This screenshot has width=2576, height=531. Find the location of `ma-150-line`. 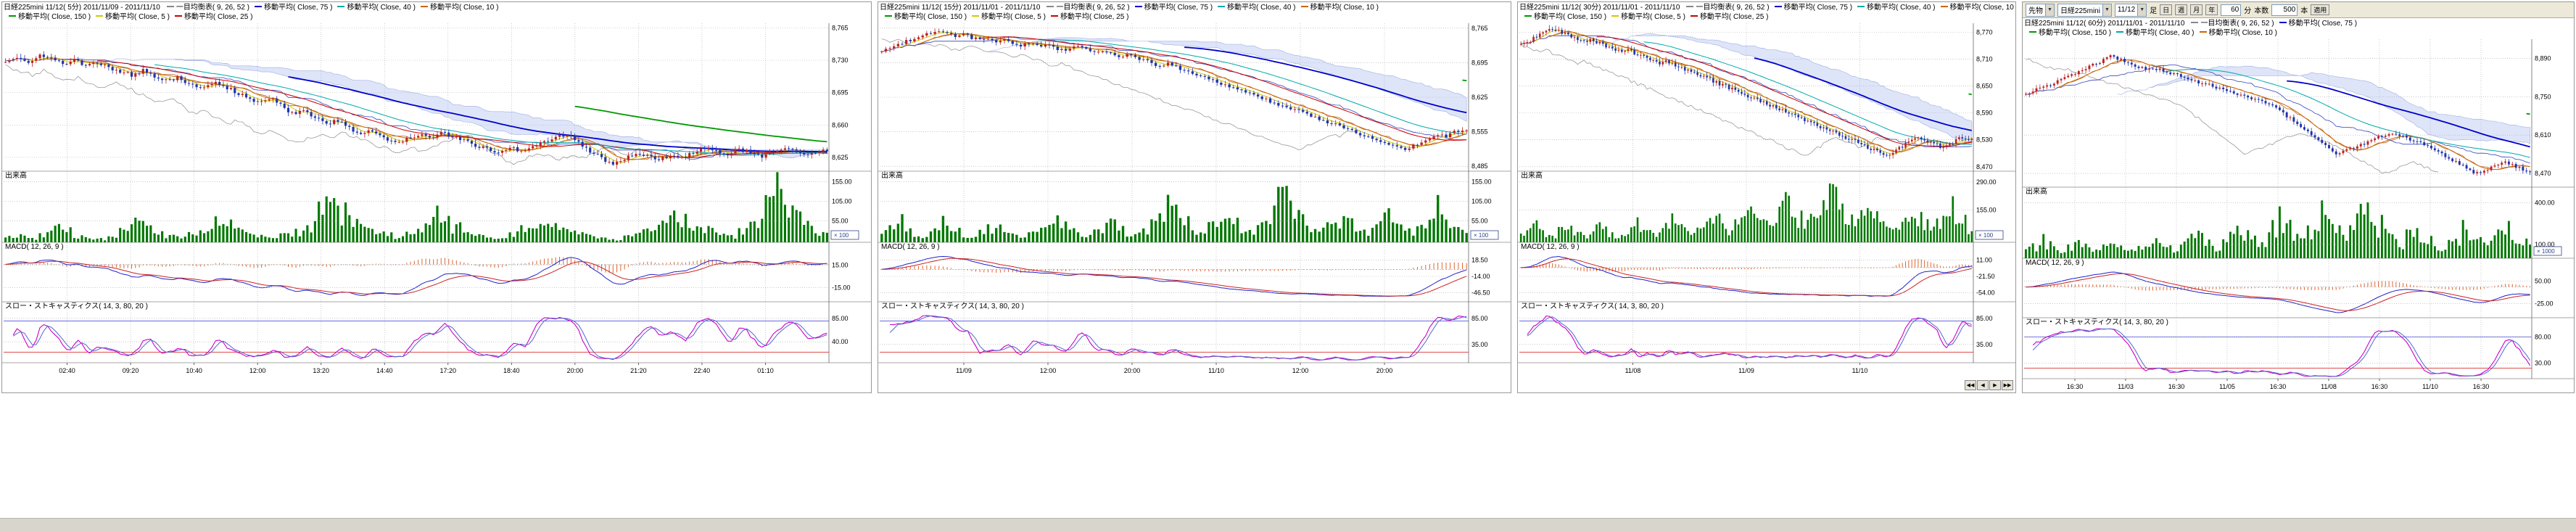

ma-150-line is located at coordinates (2528, 113).